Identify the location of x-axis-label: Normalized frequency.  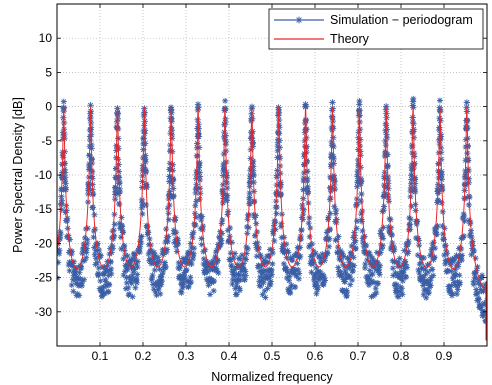
(272, 377).